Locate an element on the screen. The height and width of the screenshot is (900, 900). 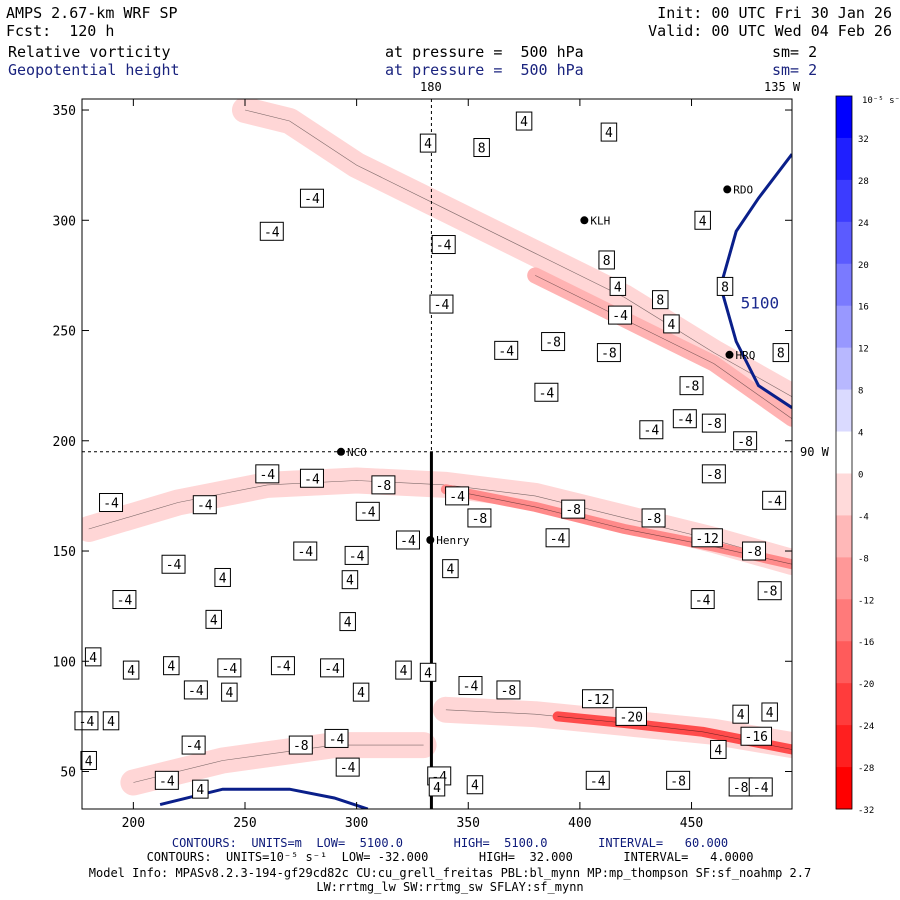
lat-90w-label: 90 W is located at coordinates (814, 452).